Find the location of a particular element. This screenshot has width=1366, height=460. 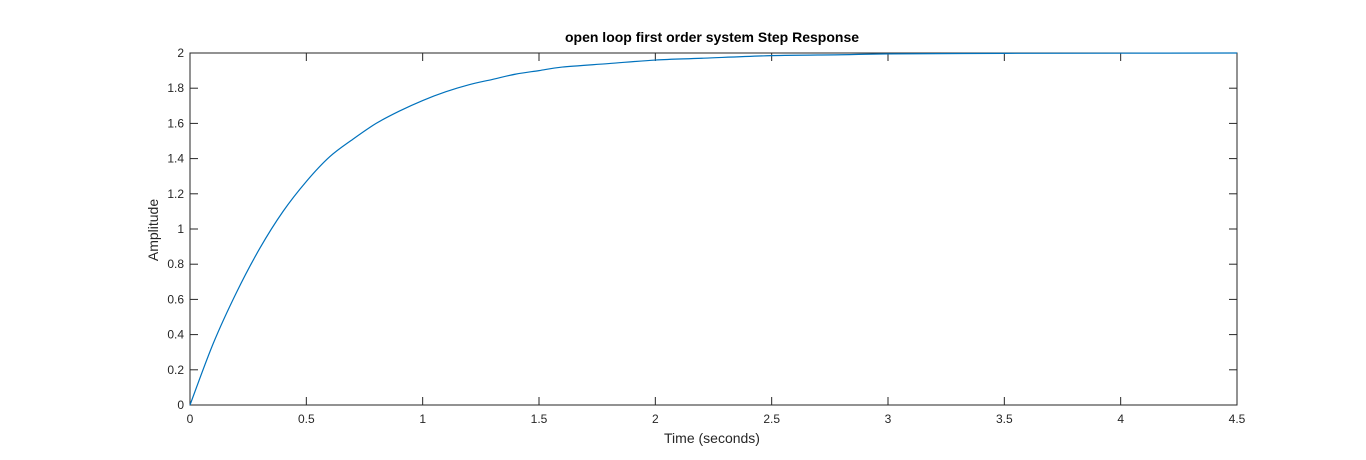

x-tick-label: 0 is located at coordinates (190, 419).